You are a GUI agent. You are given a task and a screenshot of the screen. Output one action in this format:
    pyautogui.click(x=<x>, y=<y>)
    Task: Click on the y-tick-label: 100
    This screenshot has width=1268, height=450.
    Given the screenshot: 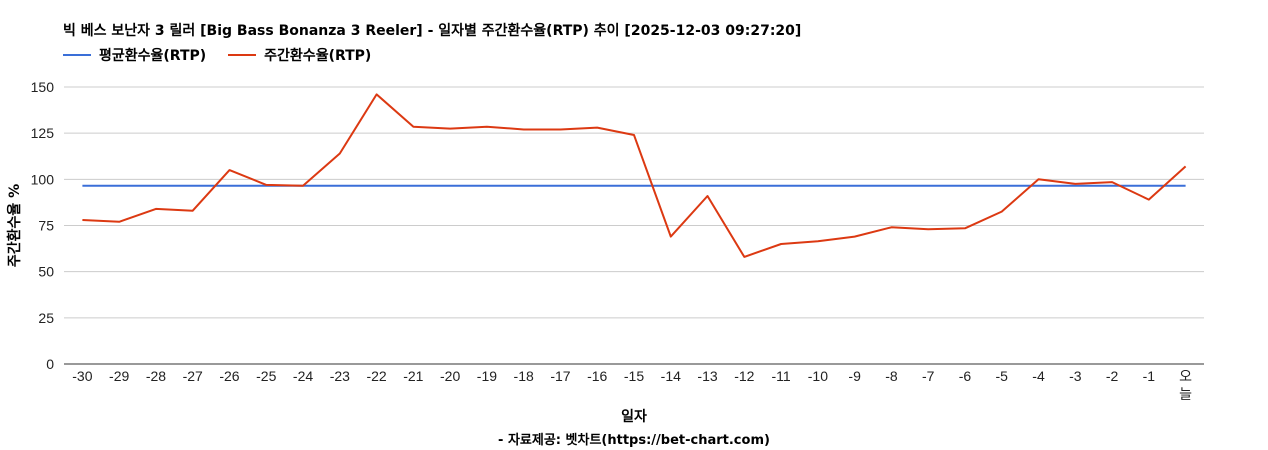 What is the action you would take?
    pyautogui.click(x=43, y=179)
    